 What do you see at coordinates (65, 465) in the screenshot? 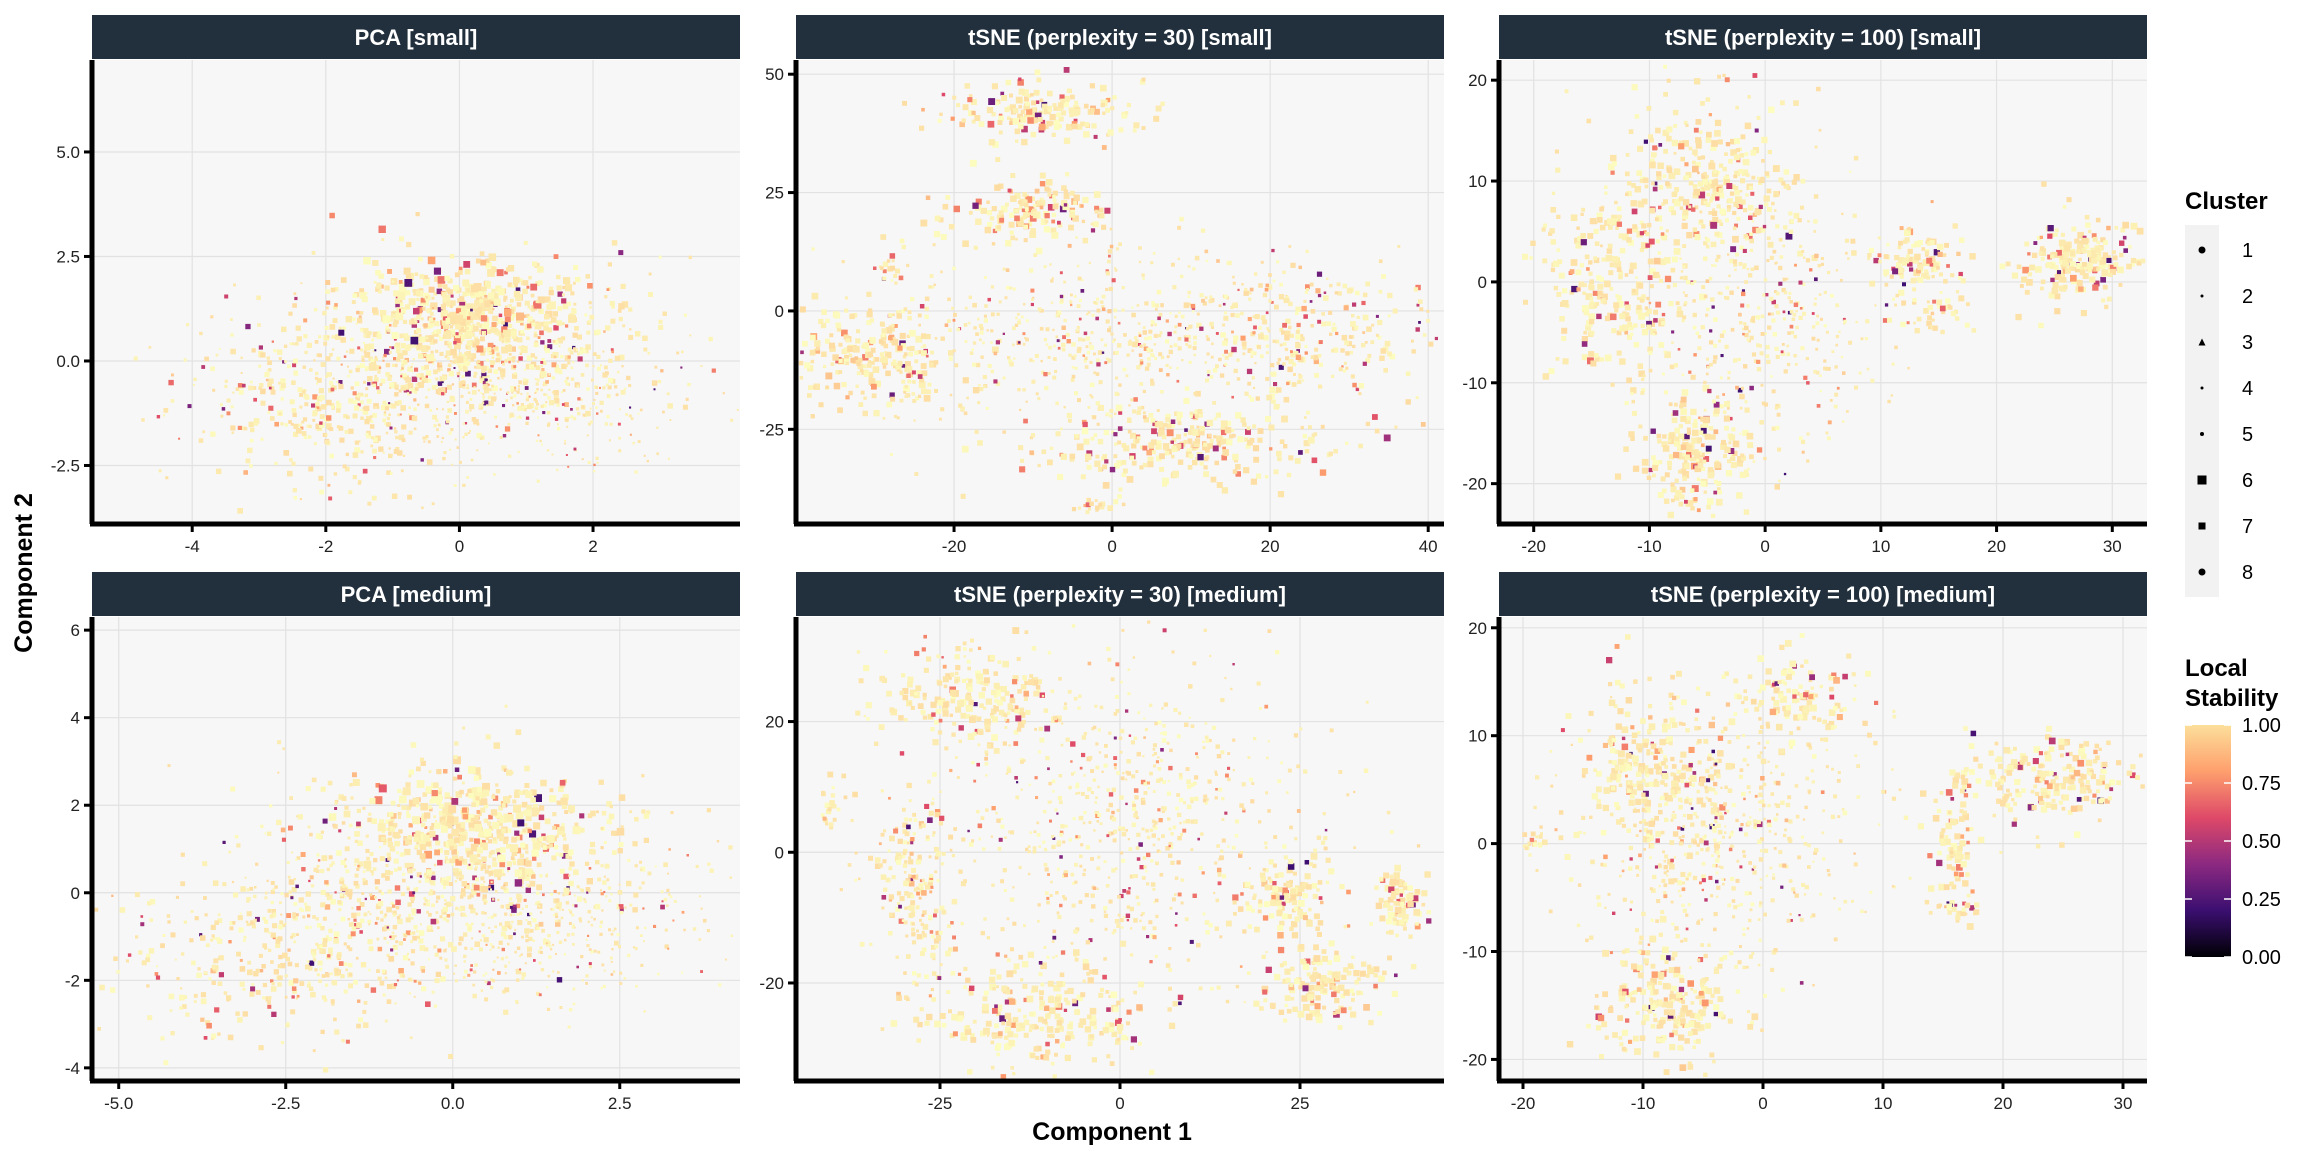
I see `y-tick-label: -2.5` at bounding box center [65, 465].